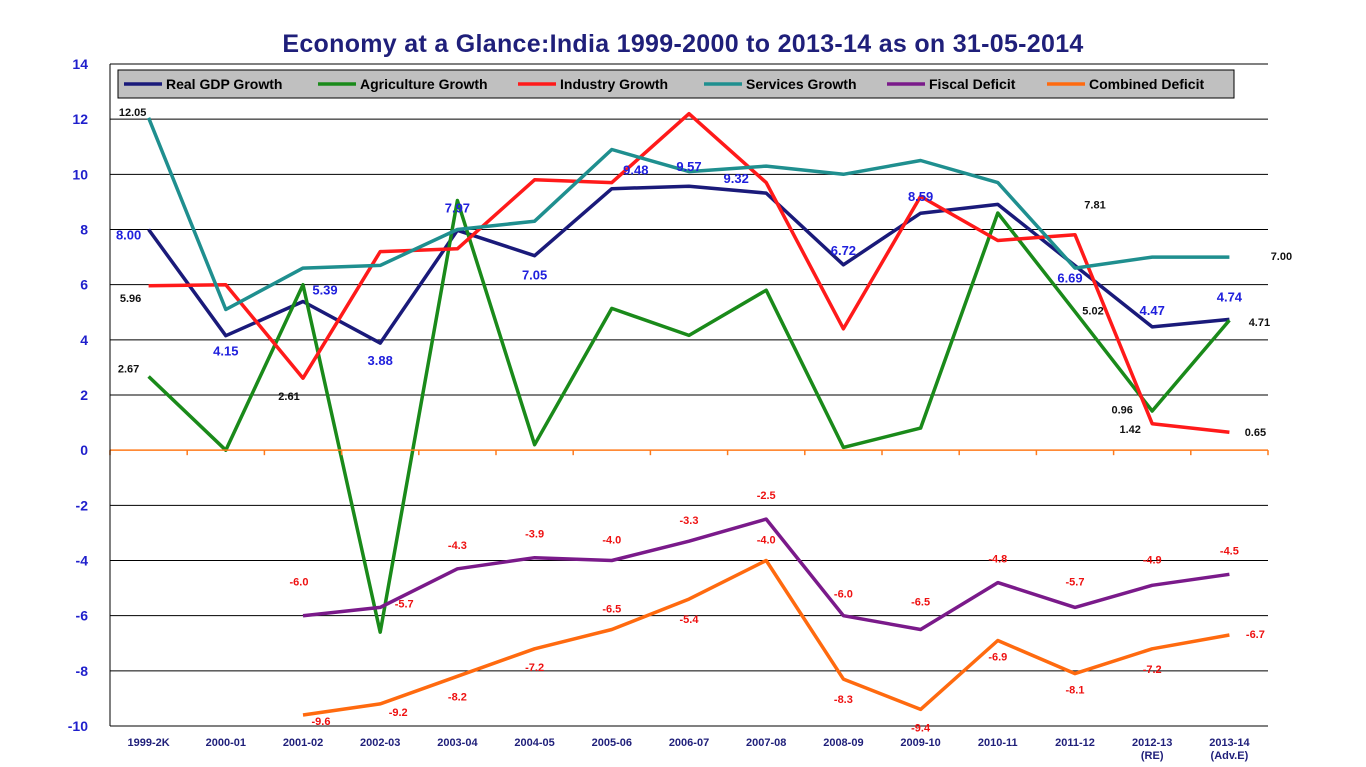 The height and width of the screenshot is (767, 1366). I want to click on data-label-fiscal: -2.5, so click(766, 496).